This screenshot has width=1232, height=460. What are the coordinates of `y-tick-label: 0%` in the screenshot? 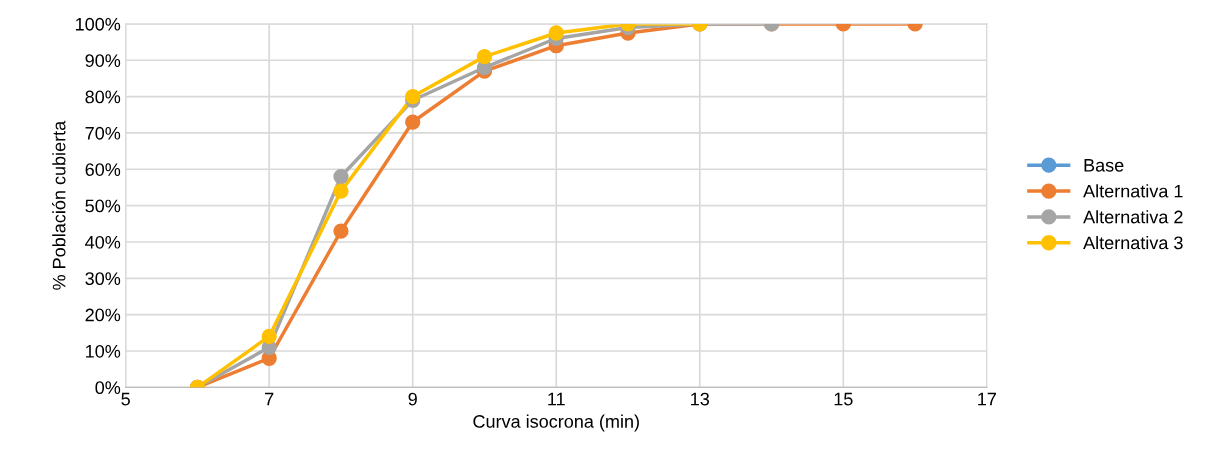 It's located at (108, 388).